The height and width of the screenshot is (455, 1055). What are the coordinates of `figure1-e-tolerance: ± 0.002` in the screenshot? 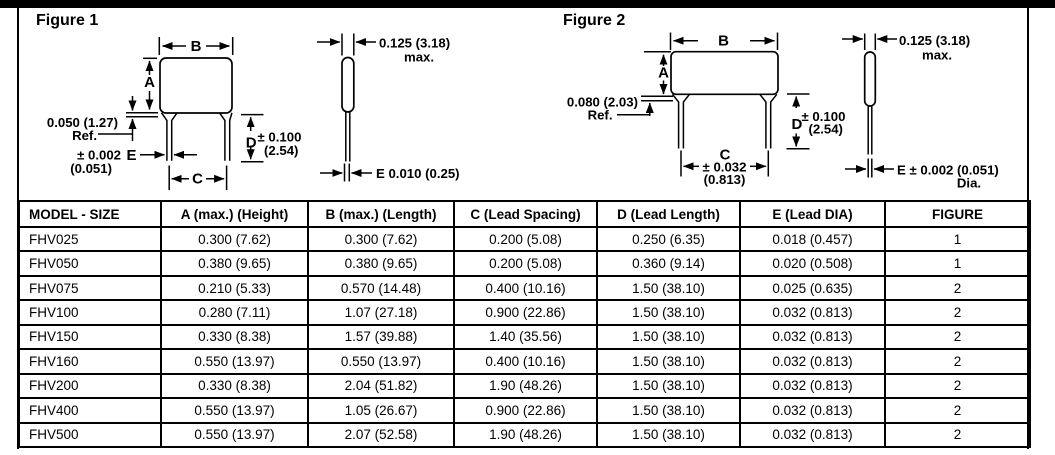 It's located at (99, 155).